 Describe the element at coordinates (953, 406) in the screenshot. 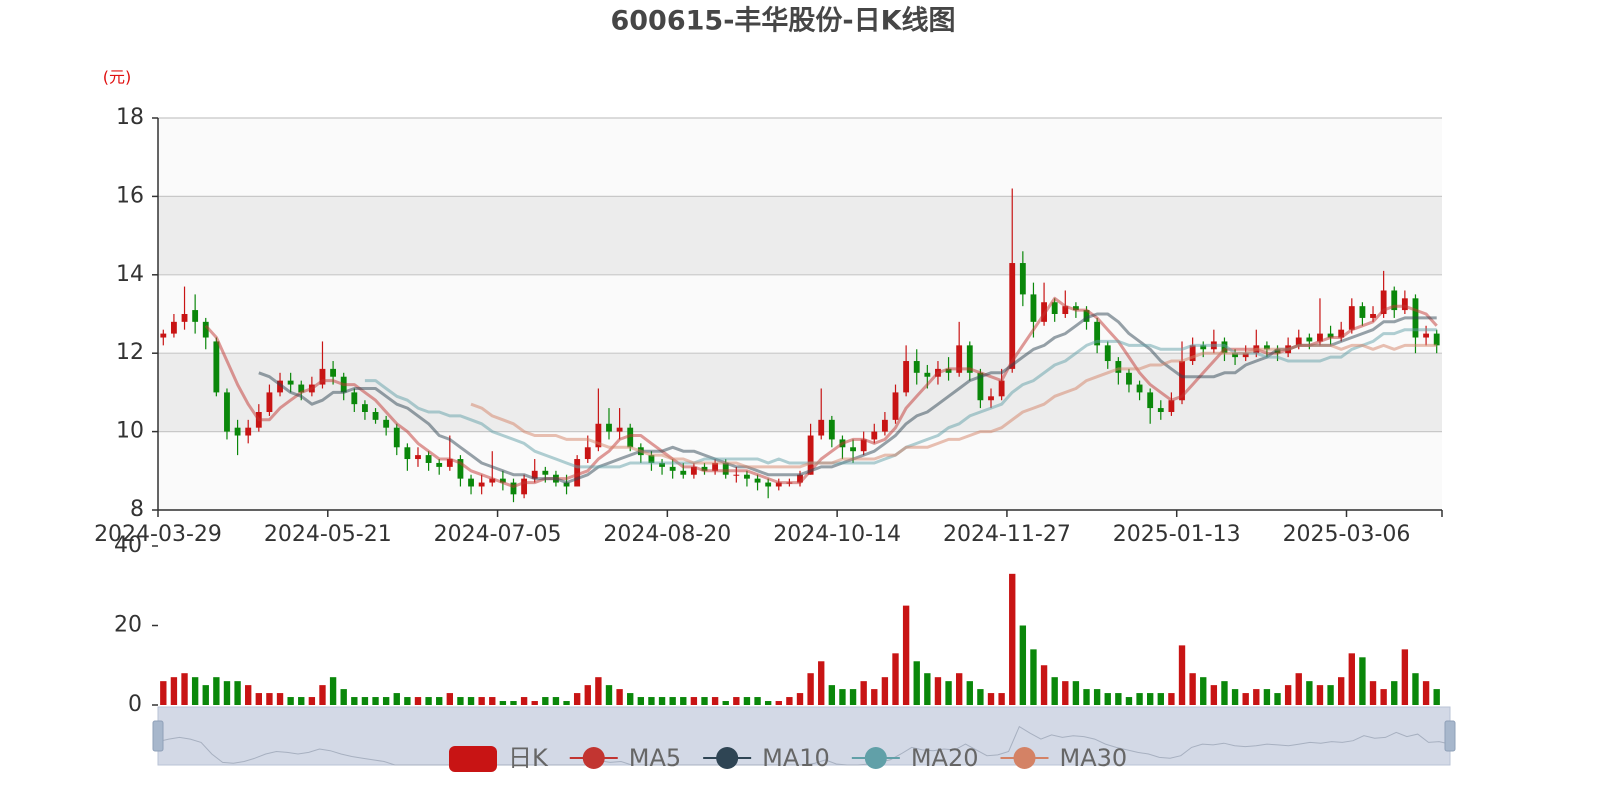

I see `ma-line` at that location.